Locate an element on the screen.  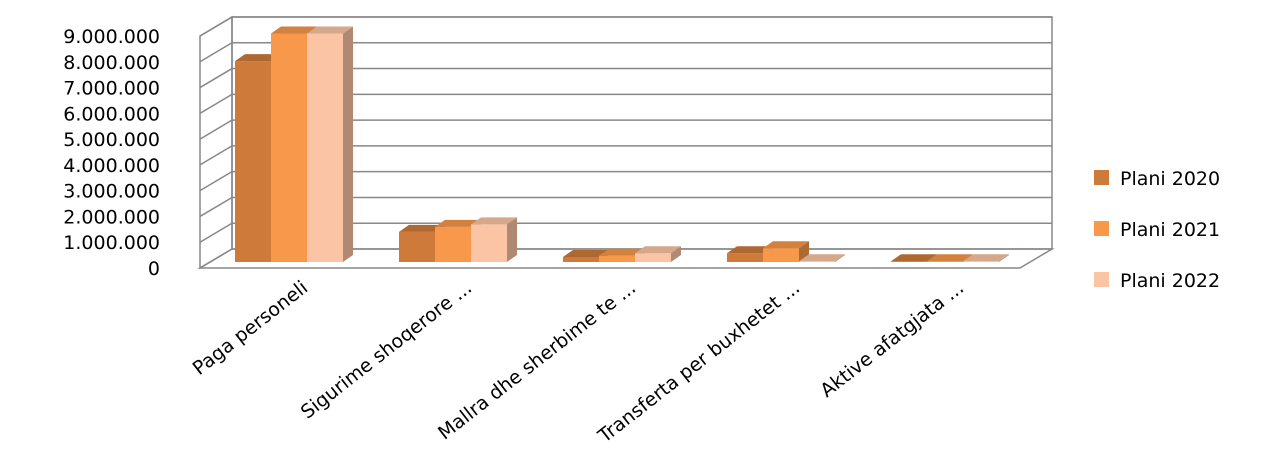
legend: Plani 2020 Plani 2021 Plani 2022 is located at coordinates (1157, 230).